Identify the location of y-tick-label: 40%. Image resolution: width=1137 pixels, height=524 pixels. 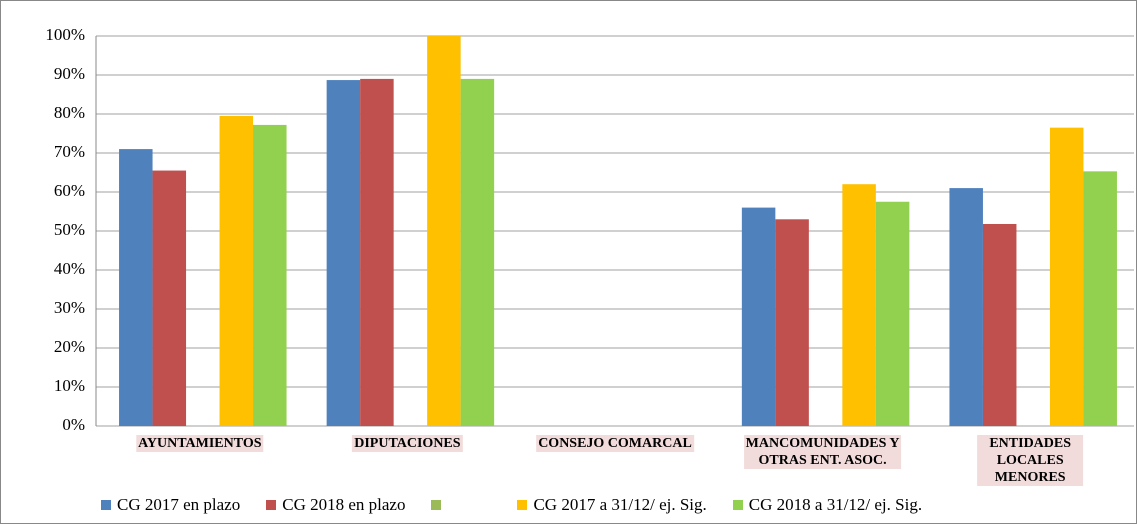
(69, 268).